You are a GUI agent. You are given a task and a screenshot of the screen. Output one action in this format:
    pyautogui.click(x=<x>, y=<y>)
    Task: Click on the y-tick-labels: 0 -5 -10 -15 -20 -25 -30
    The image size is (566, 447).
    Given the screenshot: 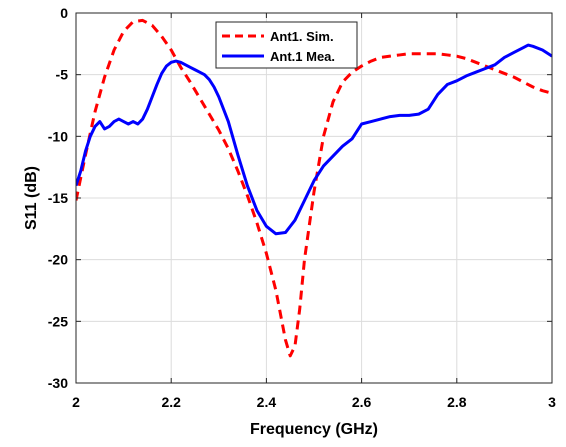 What is the action you would take?
    pyautogui.click(x=58, y=198)
    